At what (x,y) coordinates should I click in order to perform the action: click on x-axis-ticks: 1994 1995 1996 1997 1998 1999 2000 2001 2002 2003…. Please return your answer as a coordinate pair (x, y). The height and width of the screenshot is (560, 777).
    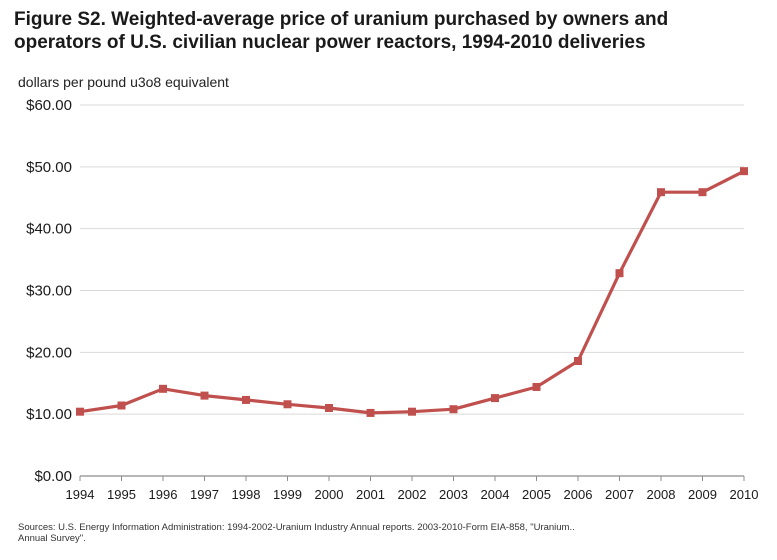
    Looking at the image, I should click on (412, 489).